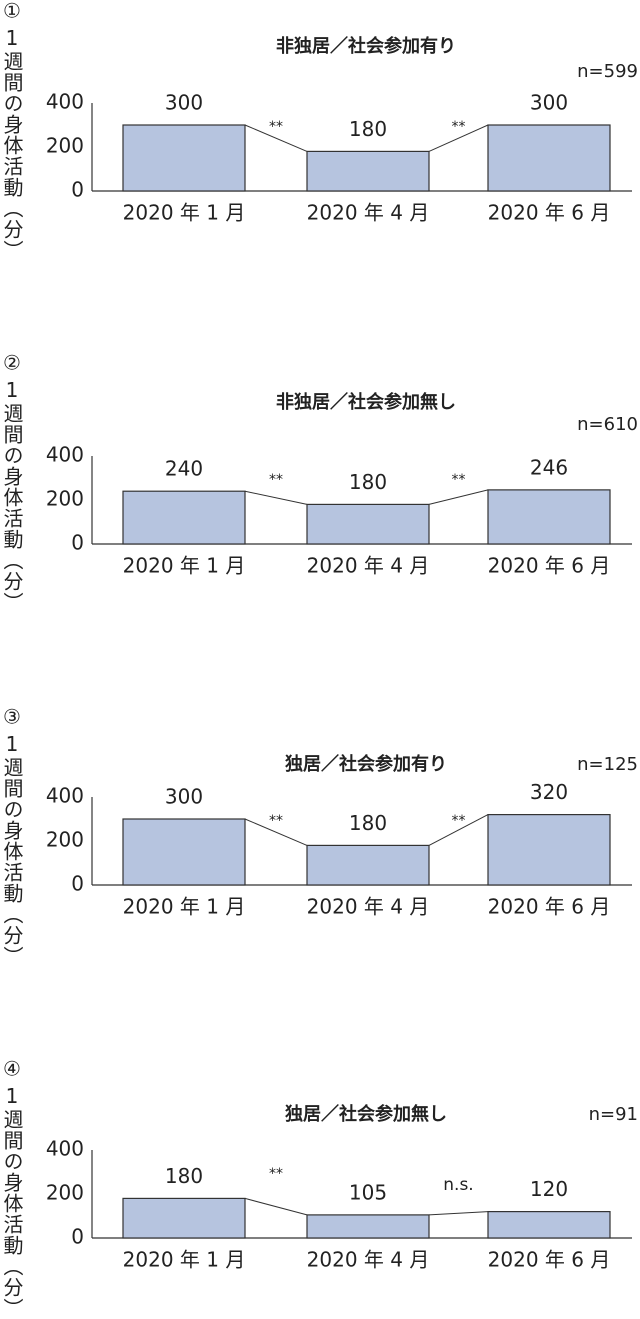  I want to click on significance-label: n.s., so click(458, 1185).